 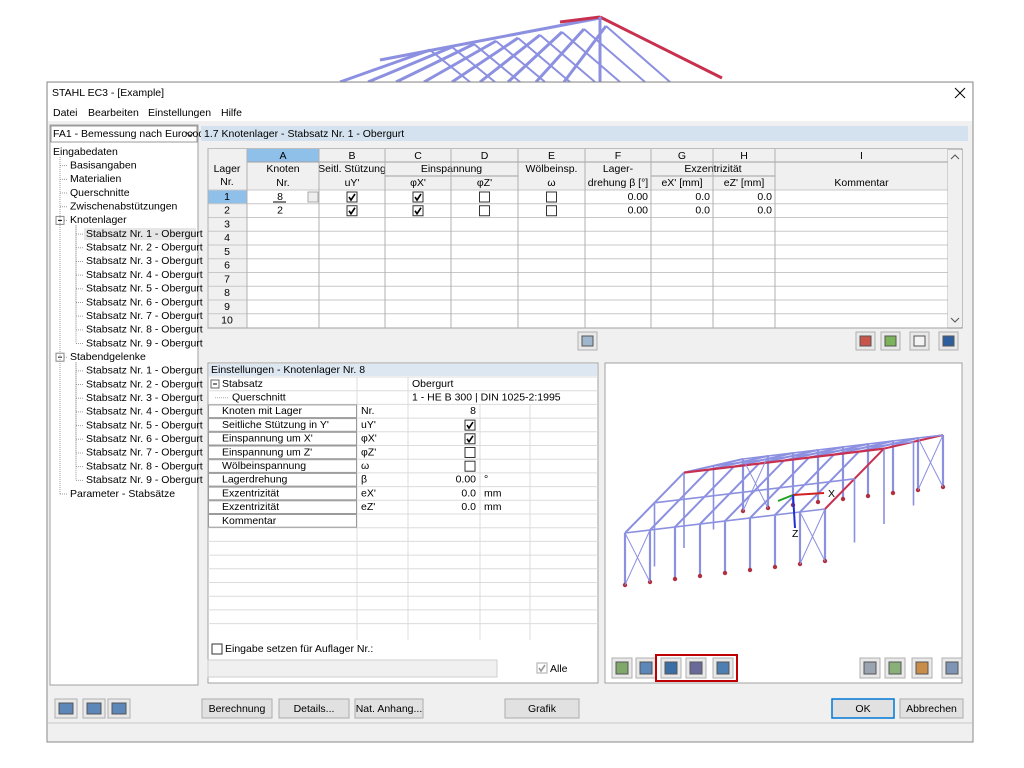 What do you see at coordinates (124, 405) in the screenshot?
I see `navigator` at bounding box center [124, 405].